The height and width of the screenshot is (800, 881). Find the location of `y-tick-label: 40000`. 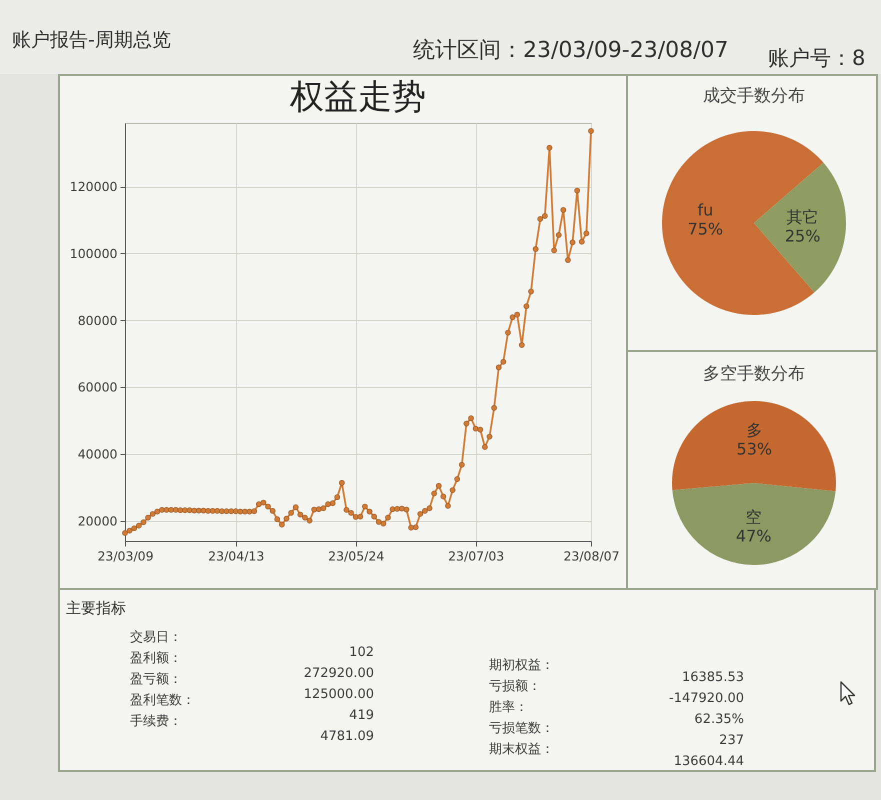

y-tick-label: 40000 is located at coordinates (98, 454).